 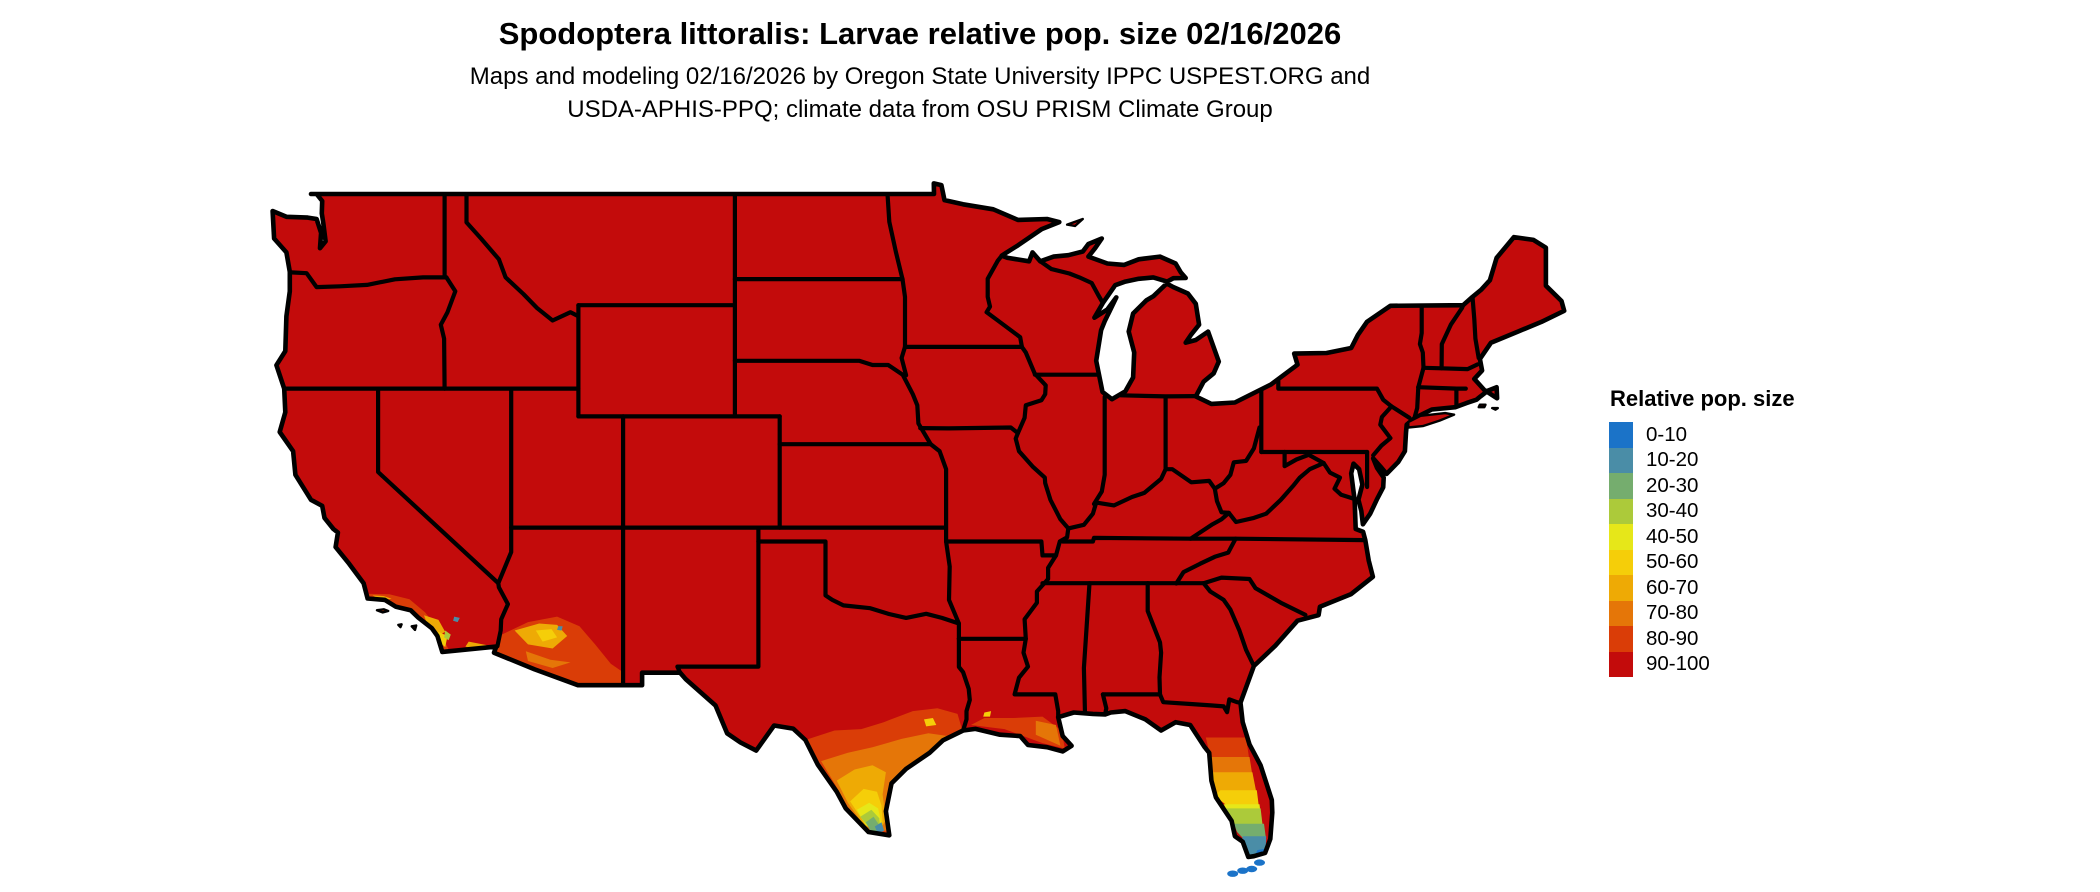 What do you see at coordinates (1672, 485) in the screenshot?
I see `legend-item-label: 20-30` at bounding box center [1672, 485].